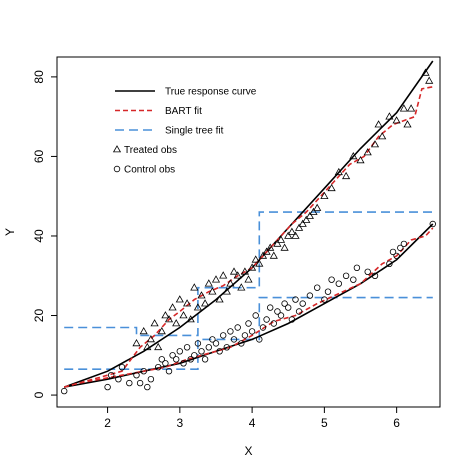  I want to click on single-tree-fit-control, so click(248, 333).